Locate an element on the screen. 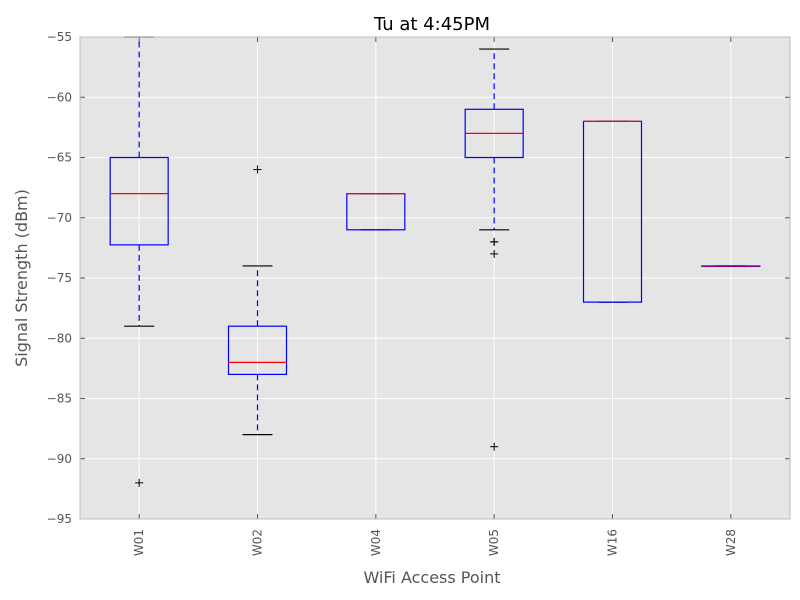  box-W05 is located at coordinates (494, 249).